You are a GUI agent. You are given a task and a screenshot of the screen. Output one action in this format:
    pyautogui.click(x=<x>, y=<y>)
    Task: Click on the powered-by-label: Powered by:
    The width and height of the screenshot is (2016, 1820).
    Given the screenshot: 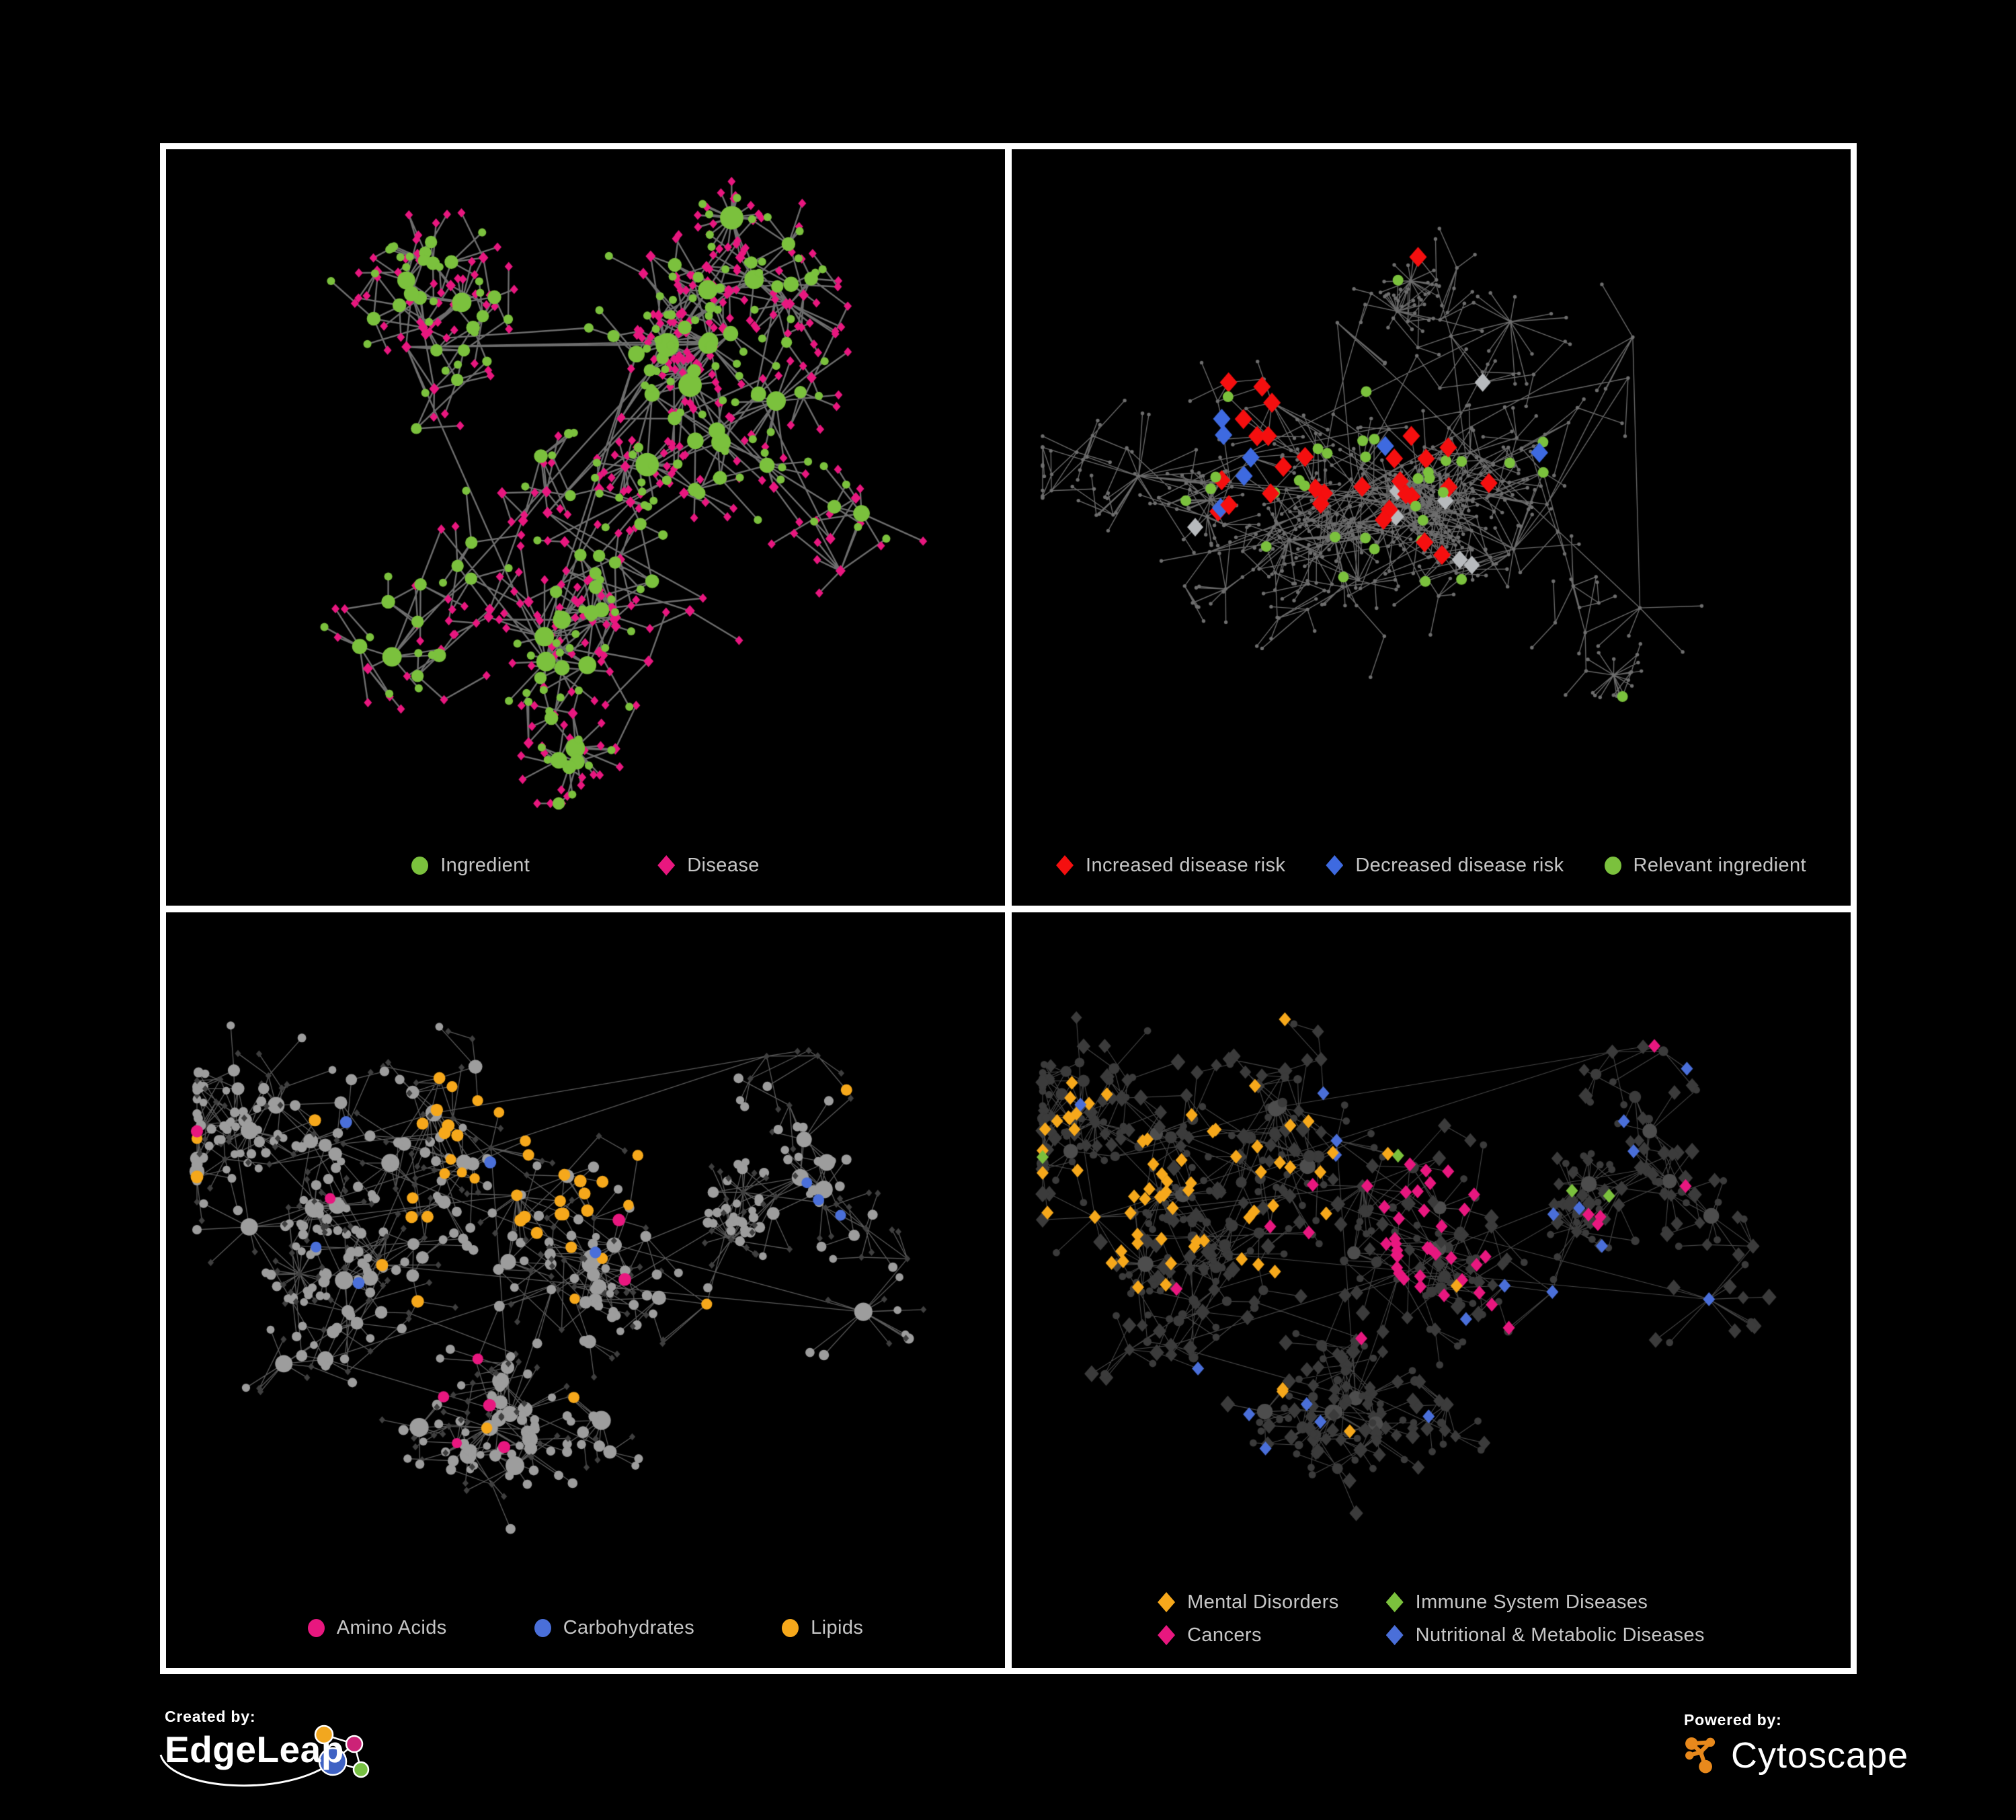 What is the action you would take?
    pyautogui.click(x=1733, y=1720)
    